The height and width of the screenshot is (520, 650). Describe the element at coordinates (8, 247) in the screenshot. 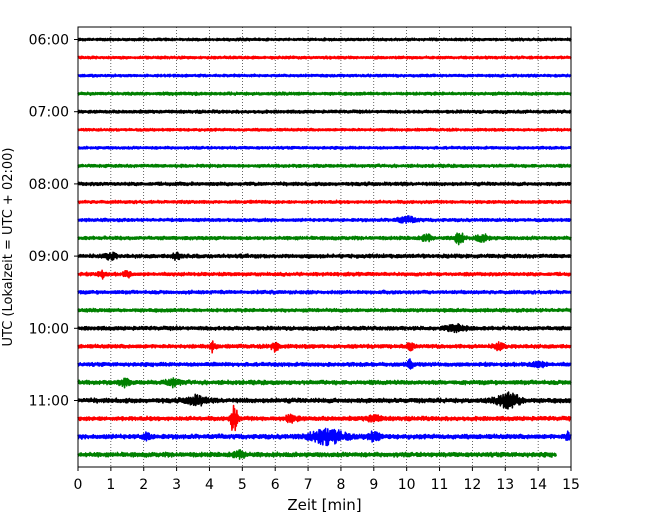

I see `y-axis-label: UTC (Lokalzeit = UTC + 02:00)` at that location.